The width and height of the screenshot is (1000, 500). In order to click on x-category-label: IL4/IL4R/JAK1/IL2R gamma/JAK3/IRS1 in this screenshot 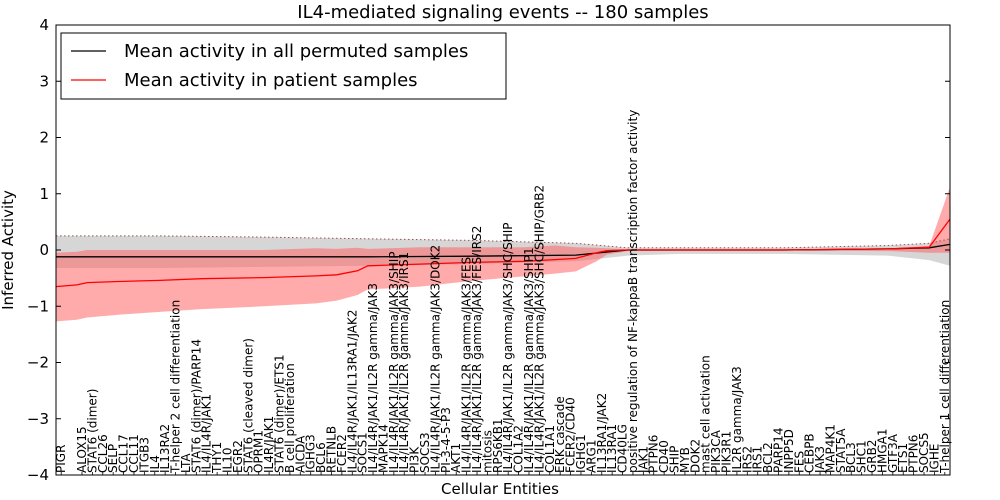, I will do `click(404, 362)`.